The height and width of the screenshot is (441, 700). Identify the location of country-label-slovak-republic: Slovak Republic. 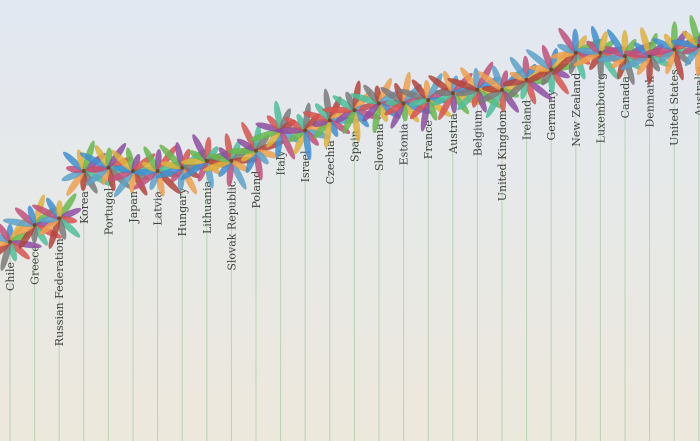
(231, 226).